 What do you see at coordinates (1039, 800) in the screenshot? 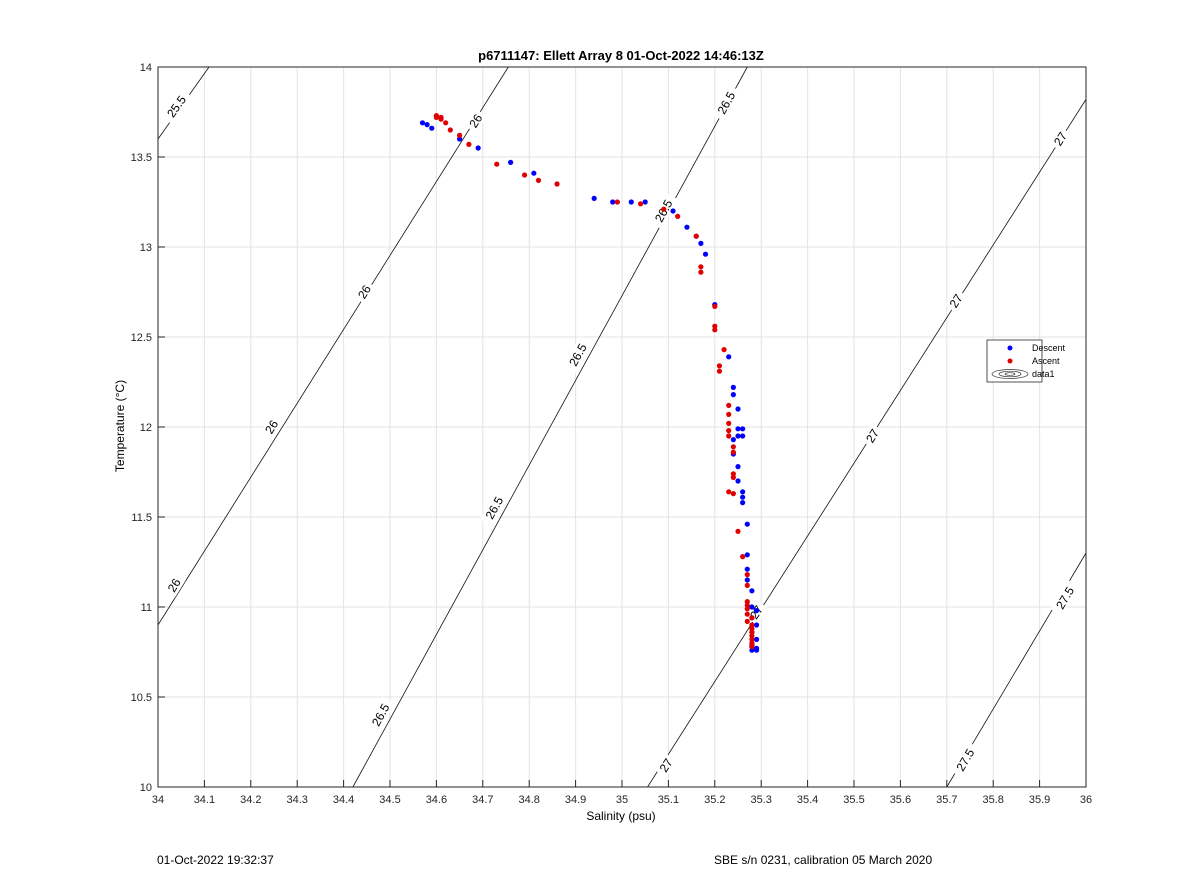
I see `x-tick-label: 35.9` at bounding box center [1039, 800].